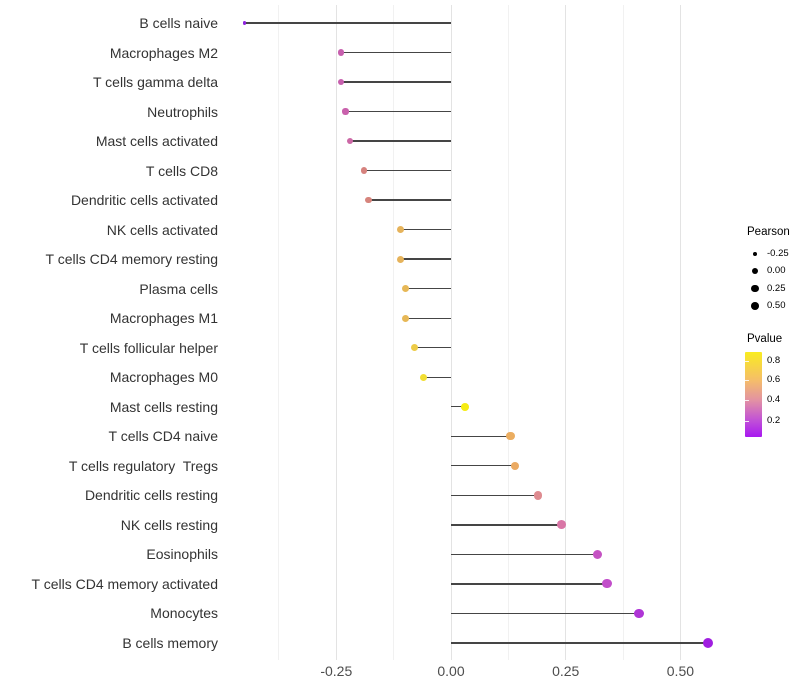 Image resolution: width=800 pixels, height=700 pixels. What do you see at coordinates (765, 339) in the screenshot?
I see `legend-pvalue-title: Pvalue` at bounding box center [765, 339].